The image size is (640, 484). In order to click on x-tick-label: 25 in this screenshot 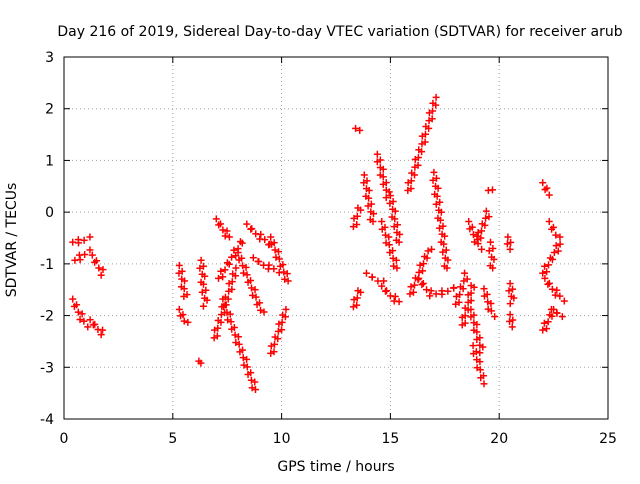, I will do `click(608, 439)`.